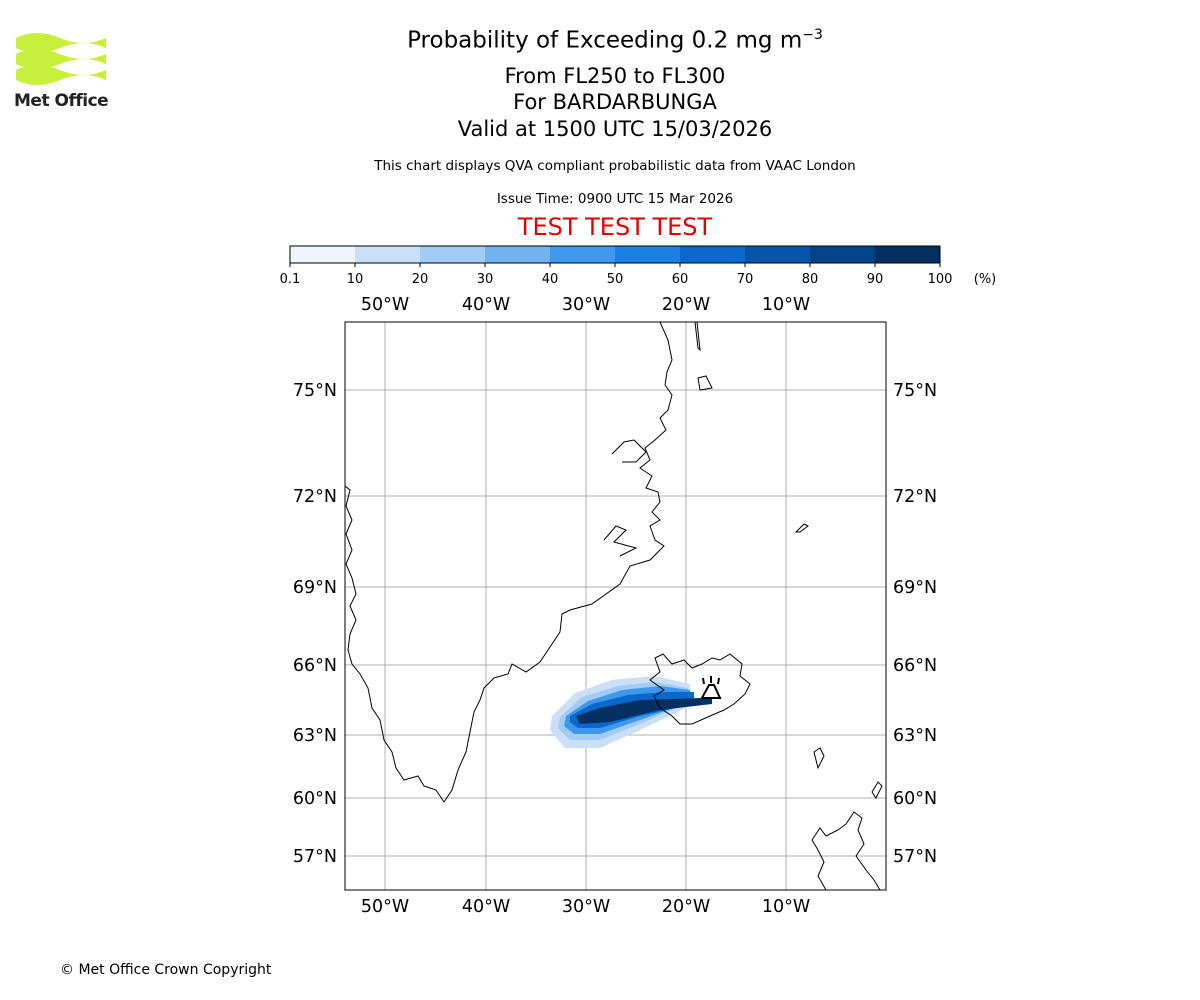  What do you see at coordinates (586, 907) in the screenshot?
I see `bottom-lon-label: 30°W` at bounding box center [586, 907].